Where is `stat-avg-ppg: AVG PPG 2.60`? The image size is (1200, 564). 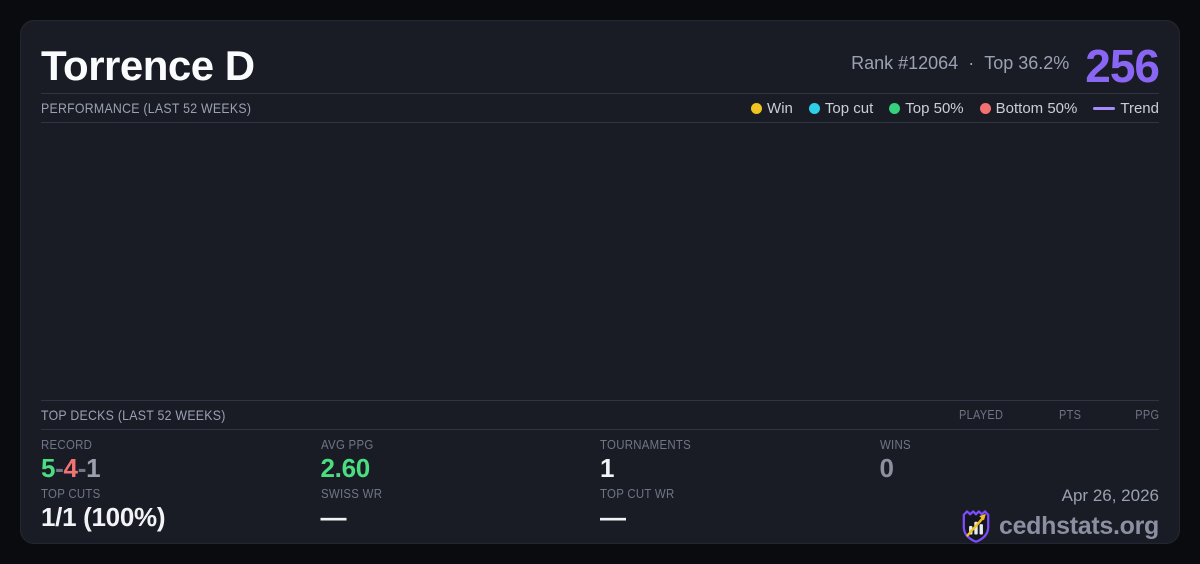
stat-avg-ppg: AVG PPG 2.60 is located at coordinates (461, 460).